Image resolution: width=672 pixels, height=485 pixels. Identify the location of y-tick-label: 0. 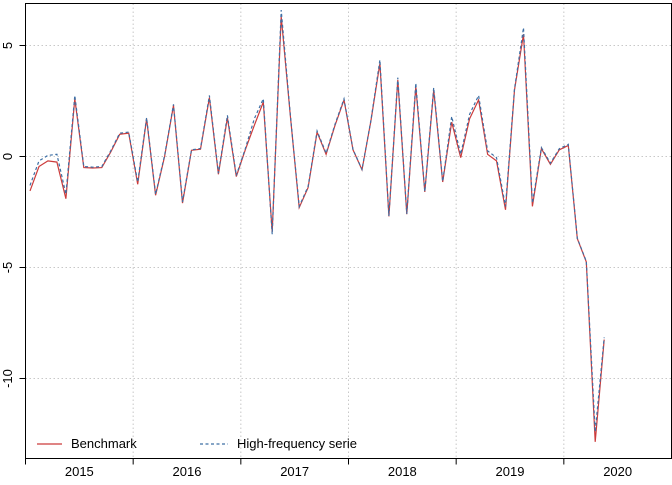
(7, 156).